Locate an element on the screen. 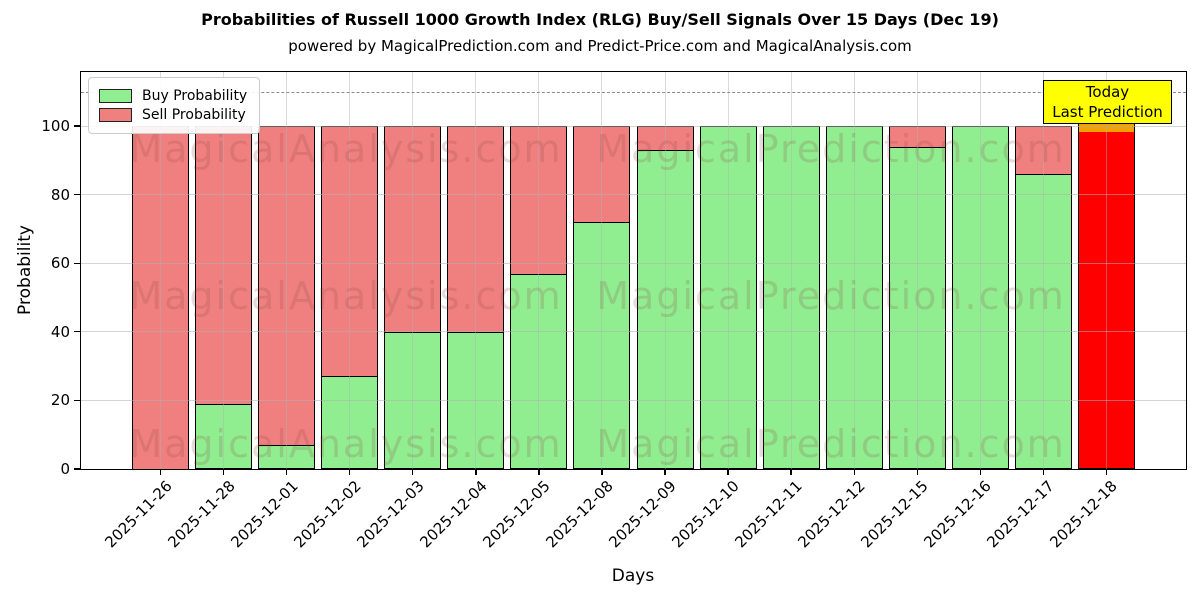 This screenshot has width=1200, height=600. y-tick-label-0: 0 is located at coordinates (65, 469).